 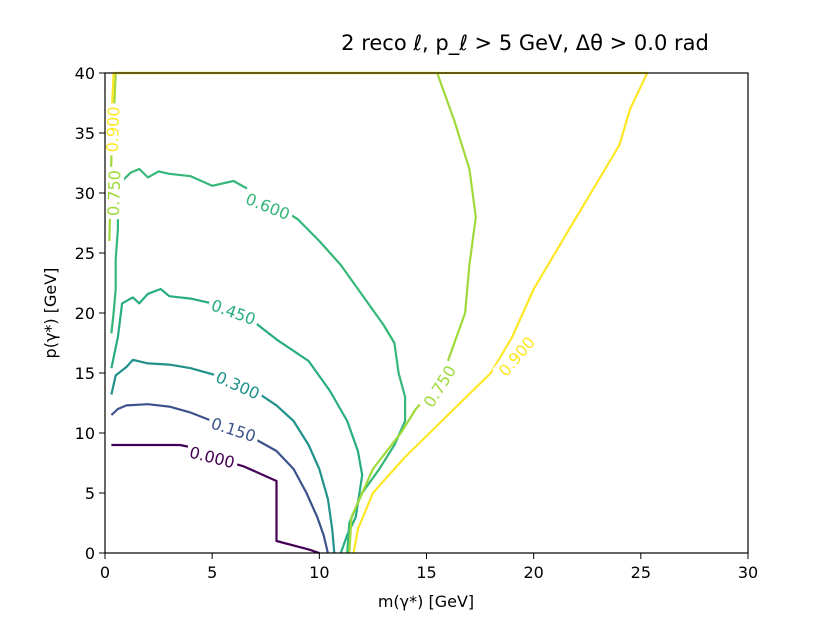 I want to click on x-tick-label: 10, so click(x=319, y=572).